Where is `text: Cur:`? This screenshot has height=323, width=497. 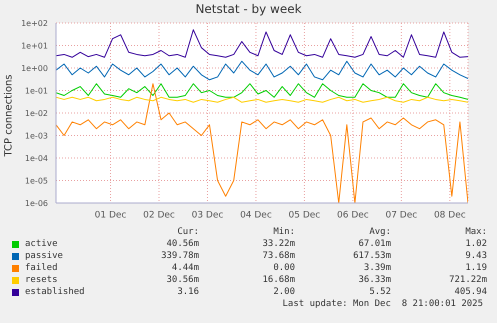
text: Cur: is located at coordinates (187, 232).